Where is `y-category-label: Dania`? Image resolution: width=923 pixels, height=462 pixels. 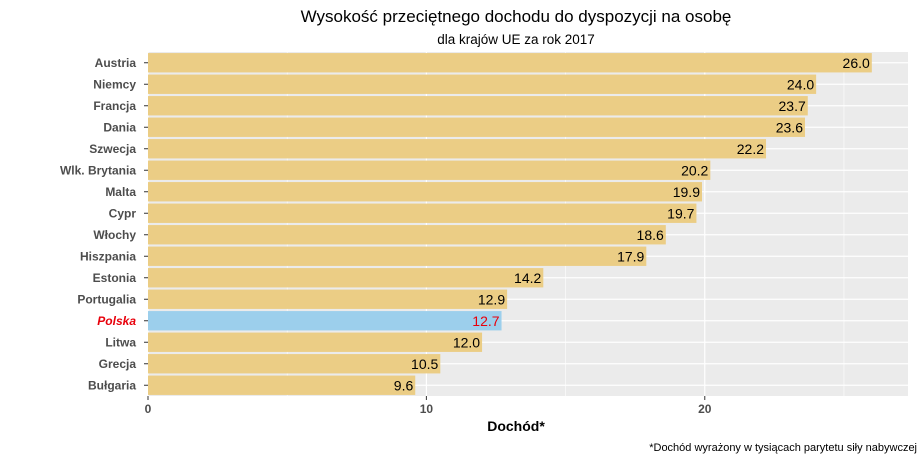 y-category-label: Dania is located at coordinates (119, 127).